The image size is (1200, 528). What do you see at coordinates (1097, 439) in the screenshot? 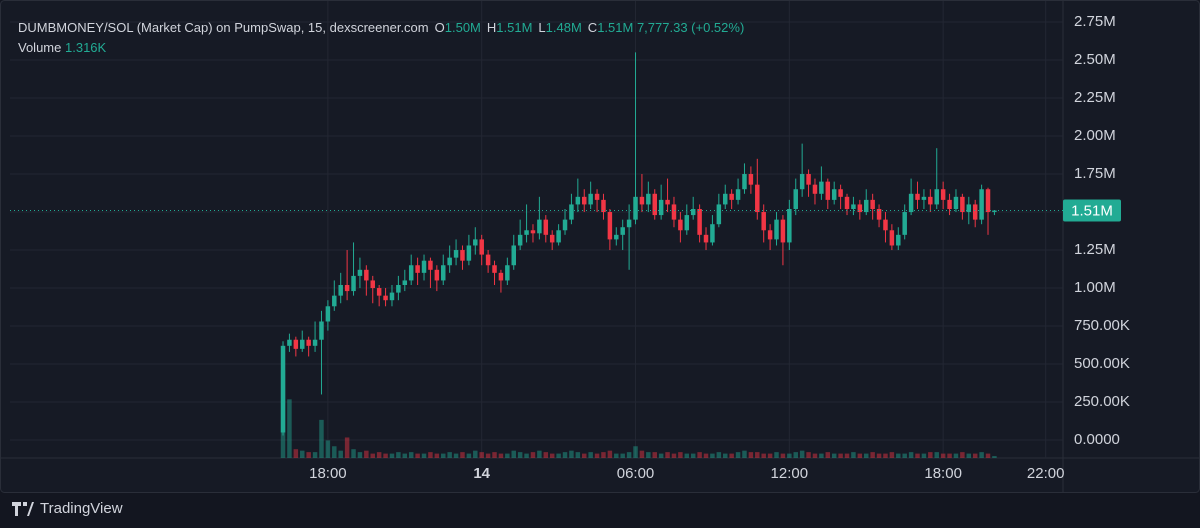
I see `y-tick-label: 0.0000` at bounding box center [1097, 439].